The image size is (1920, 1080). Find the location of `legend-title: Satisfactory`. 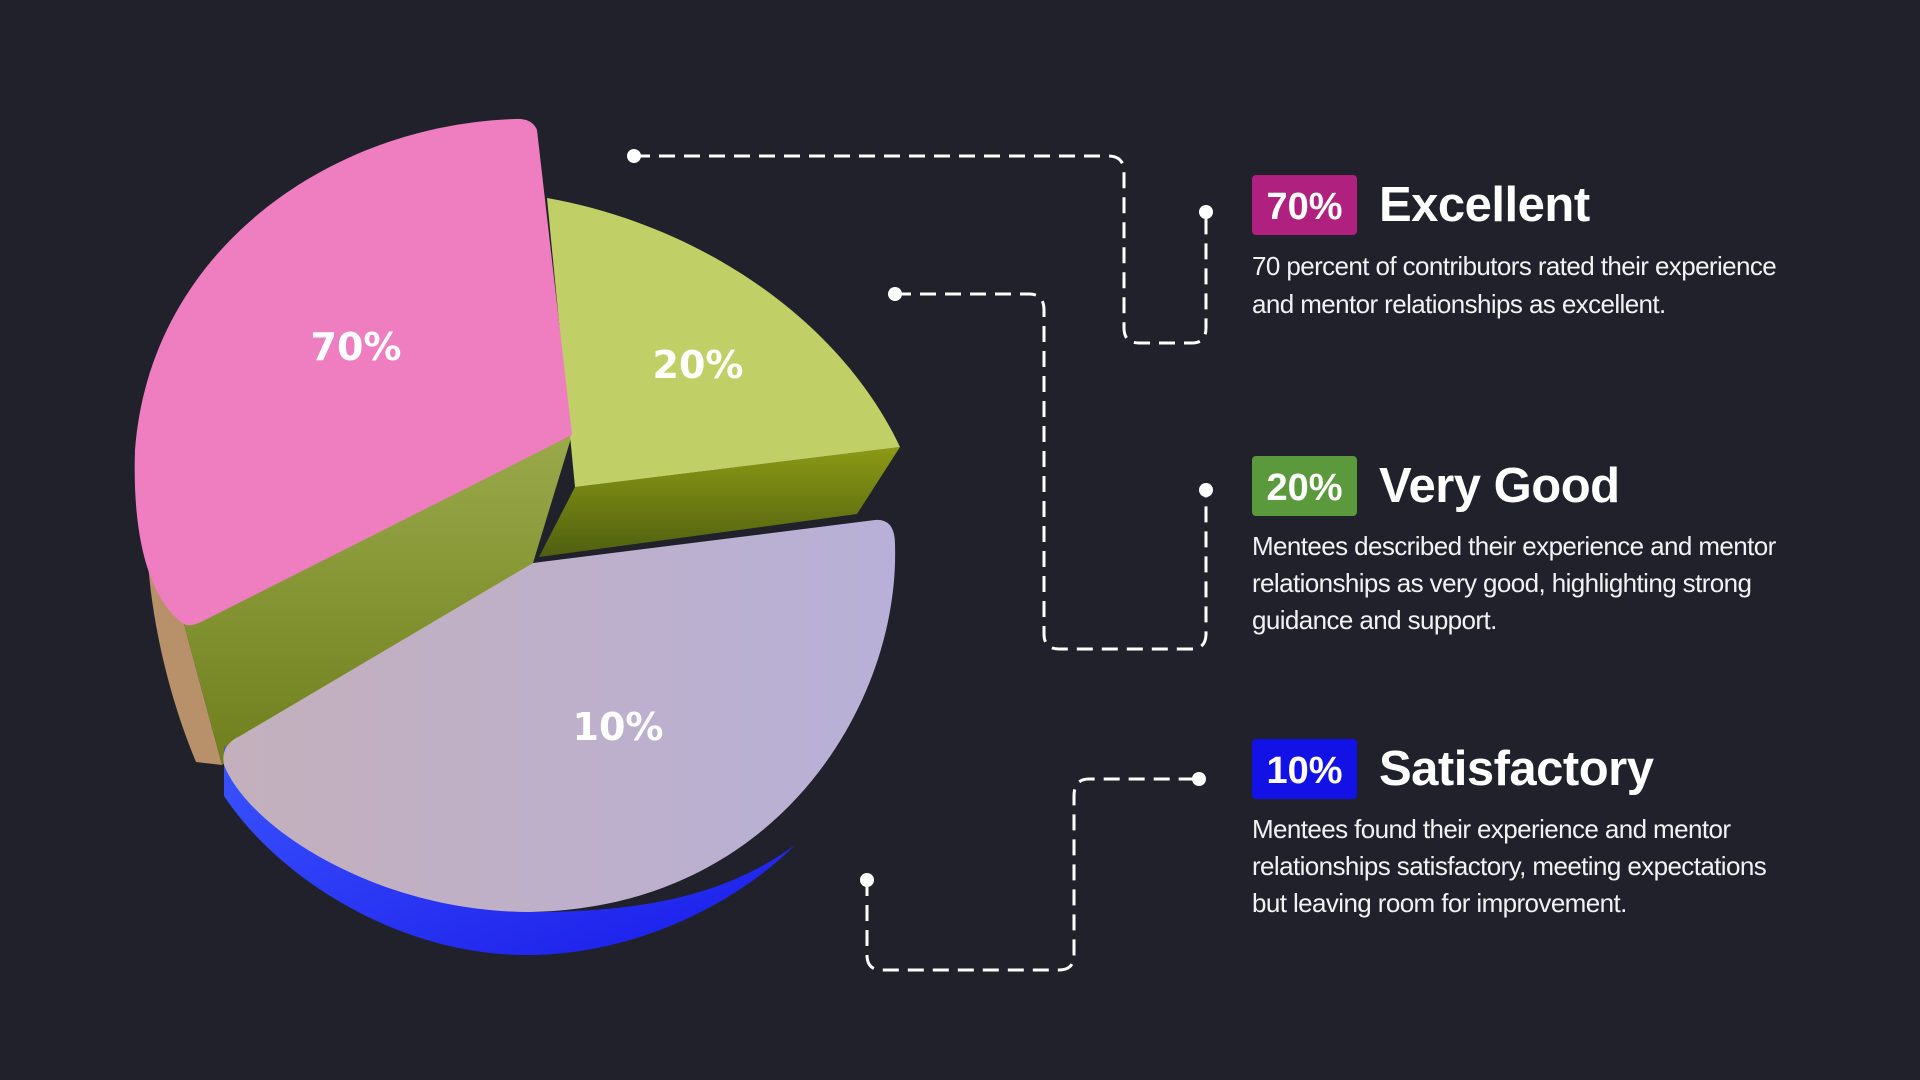

legend-title: Satisfactory is located at coordinates (1516, 769).